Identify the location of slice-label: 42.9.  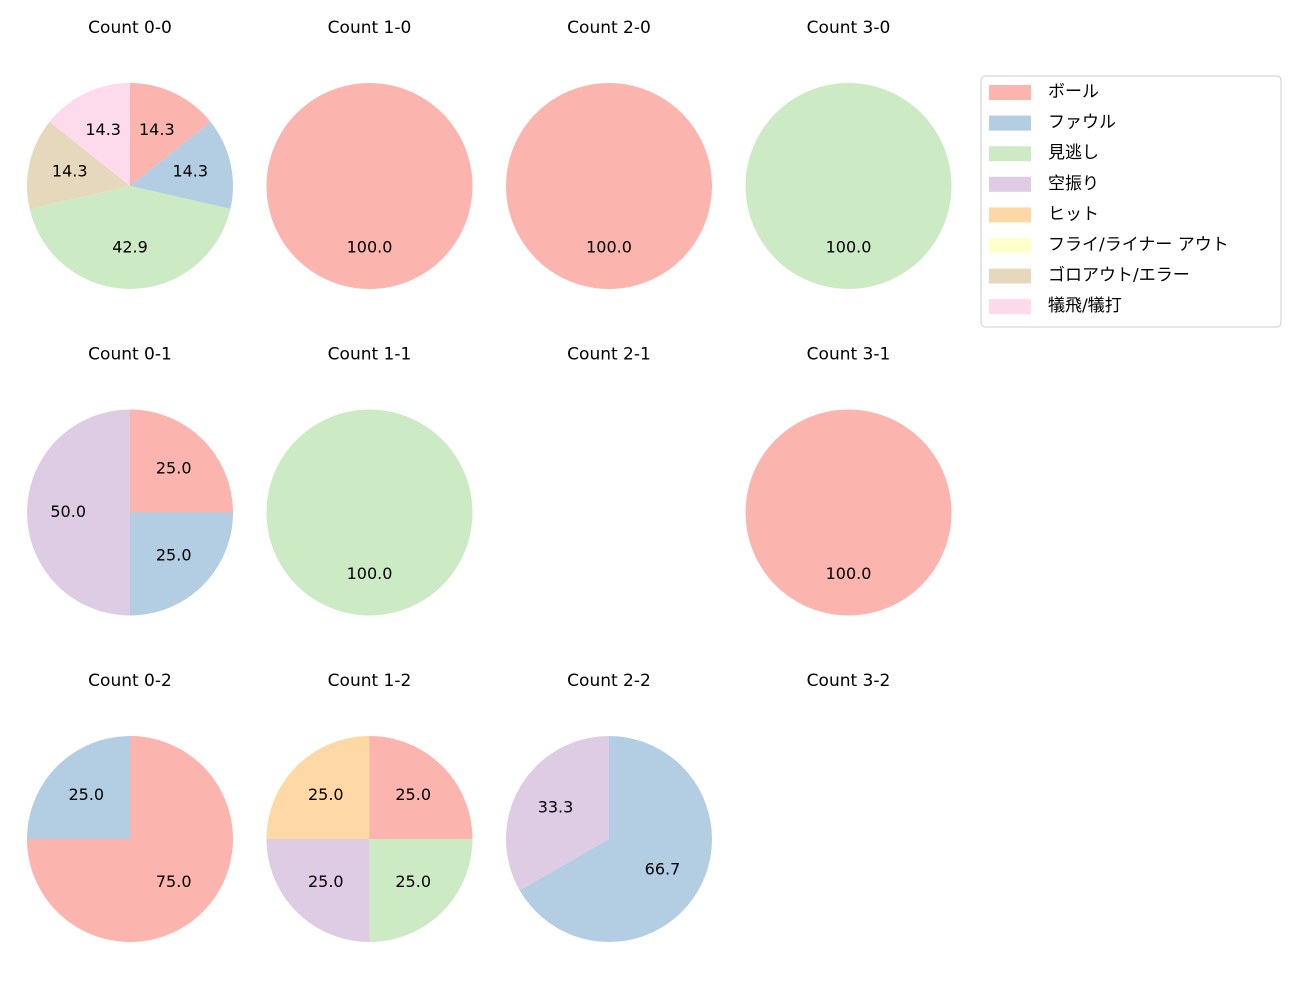
(130, 246).